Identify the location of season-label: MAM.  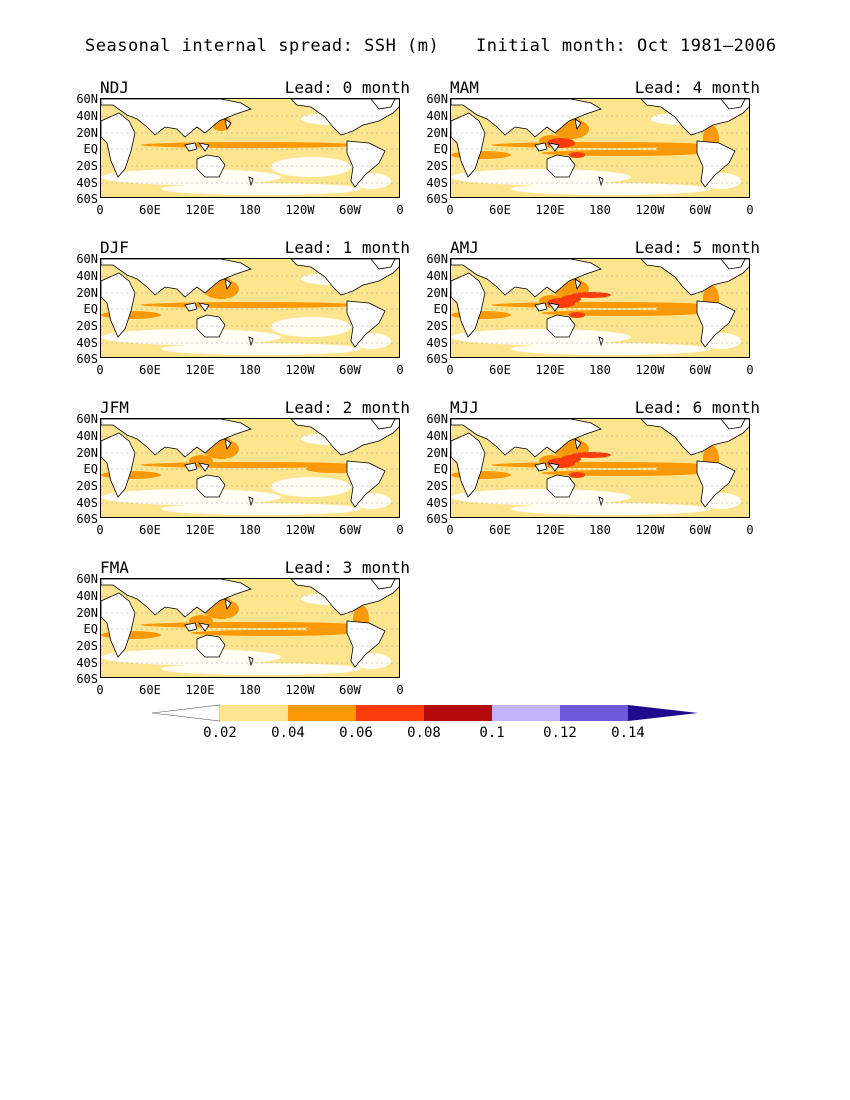
(464, 87).